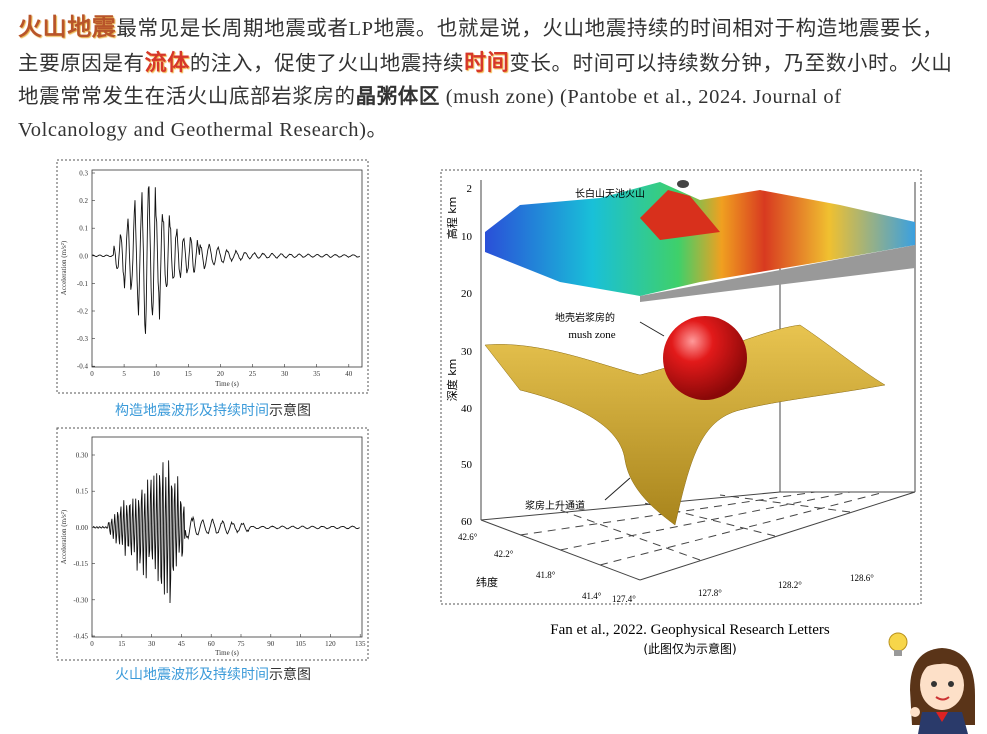 This screenshot has height=734, width=987. What do you see at coordinates (300, 644) in the screenshot?
I see `x-tick-label: 105` at bounding box center [300, 644].